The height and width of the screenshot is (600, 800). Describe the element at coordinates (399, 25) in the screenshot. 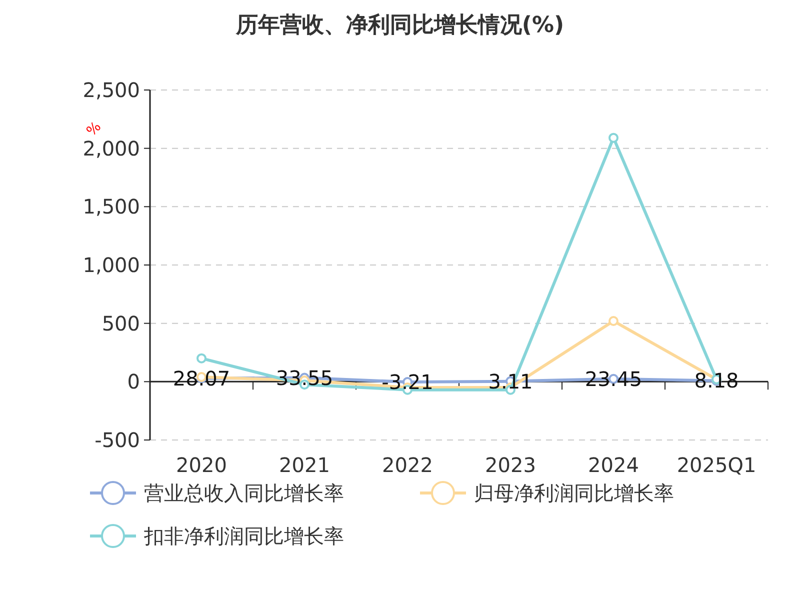

I see `chart-title: 历年营收、净利同比增长情况(%)` at that location.